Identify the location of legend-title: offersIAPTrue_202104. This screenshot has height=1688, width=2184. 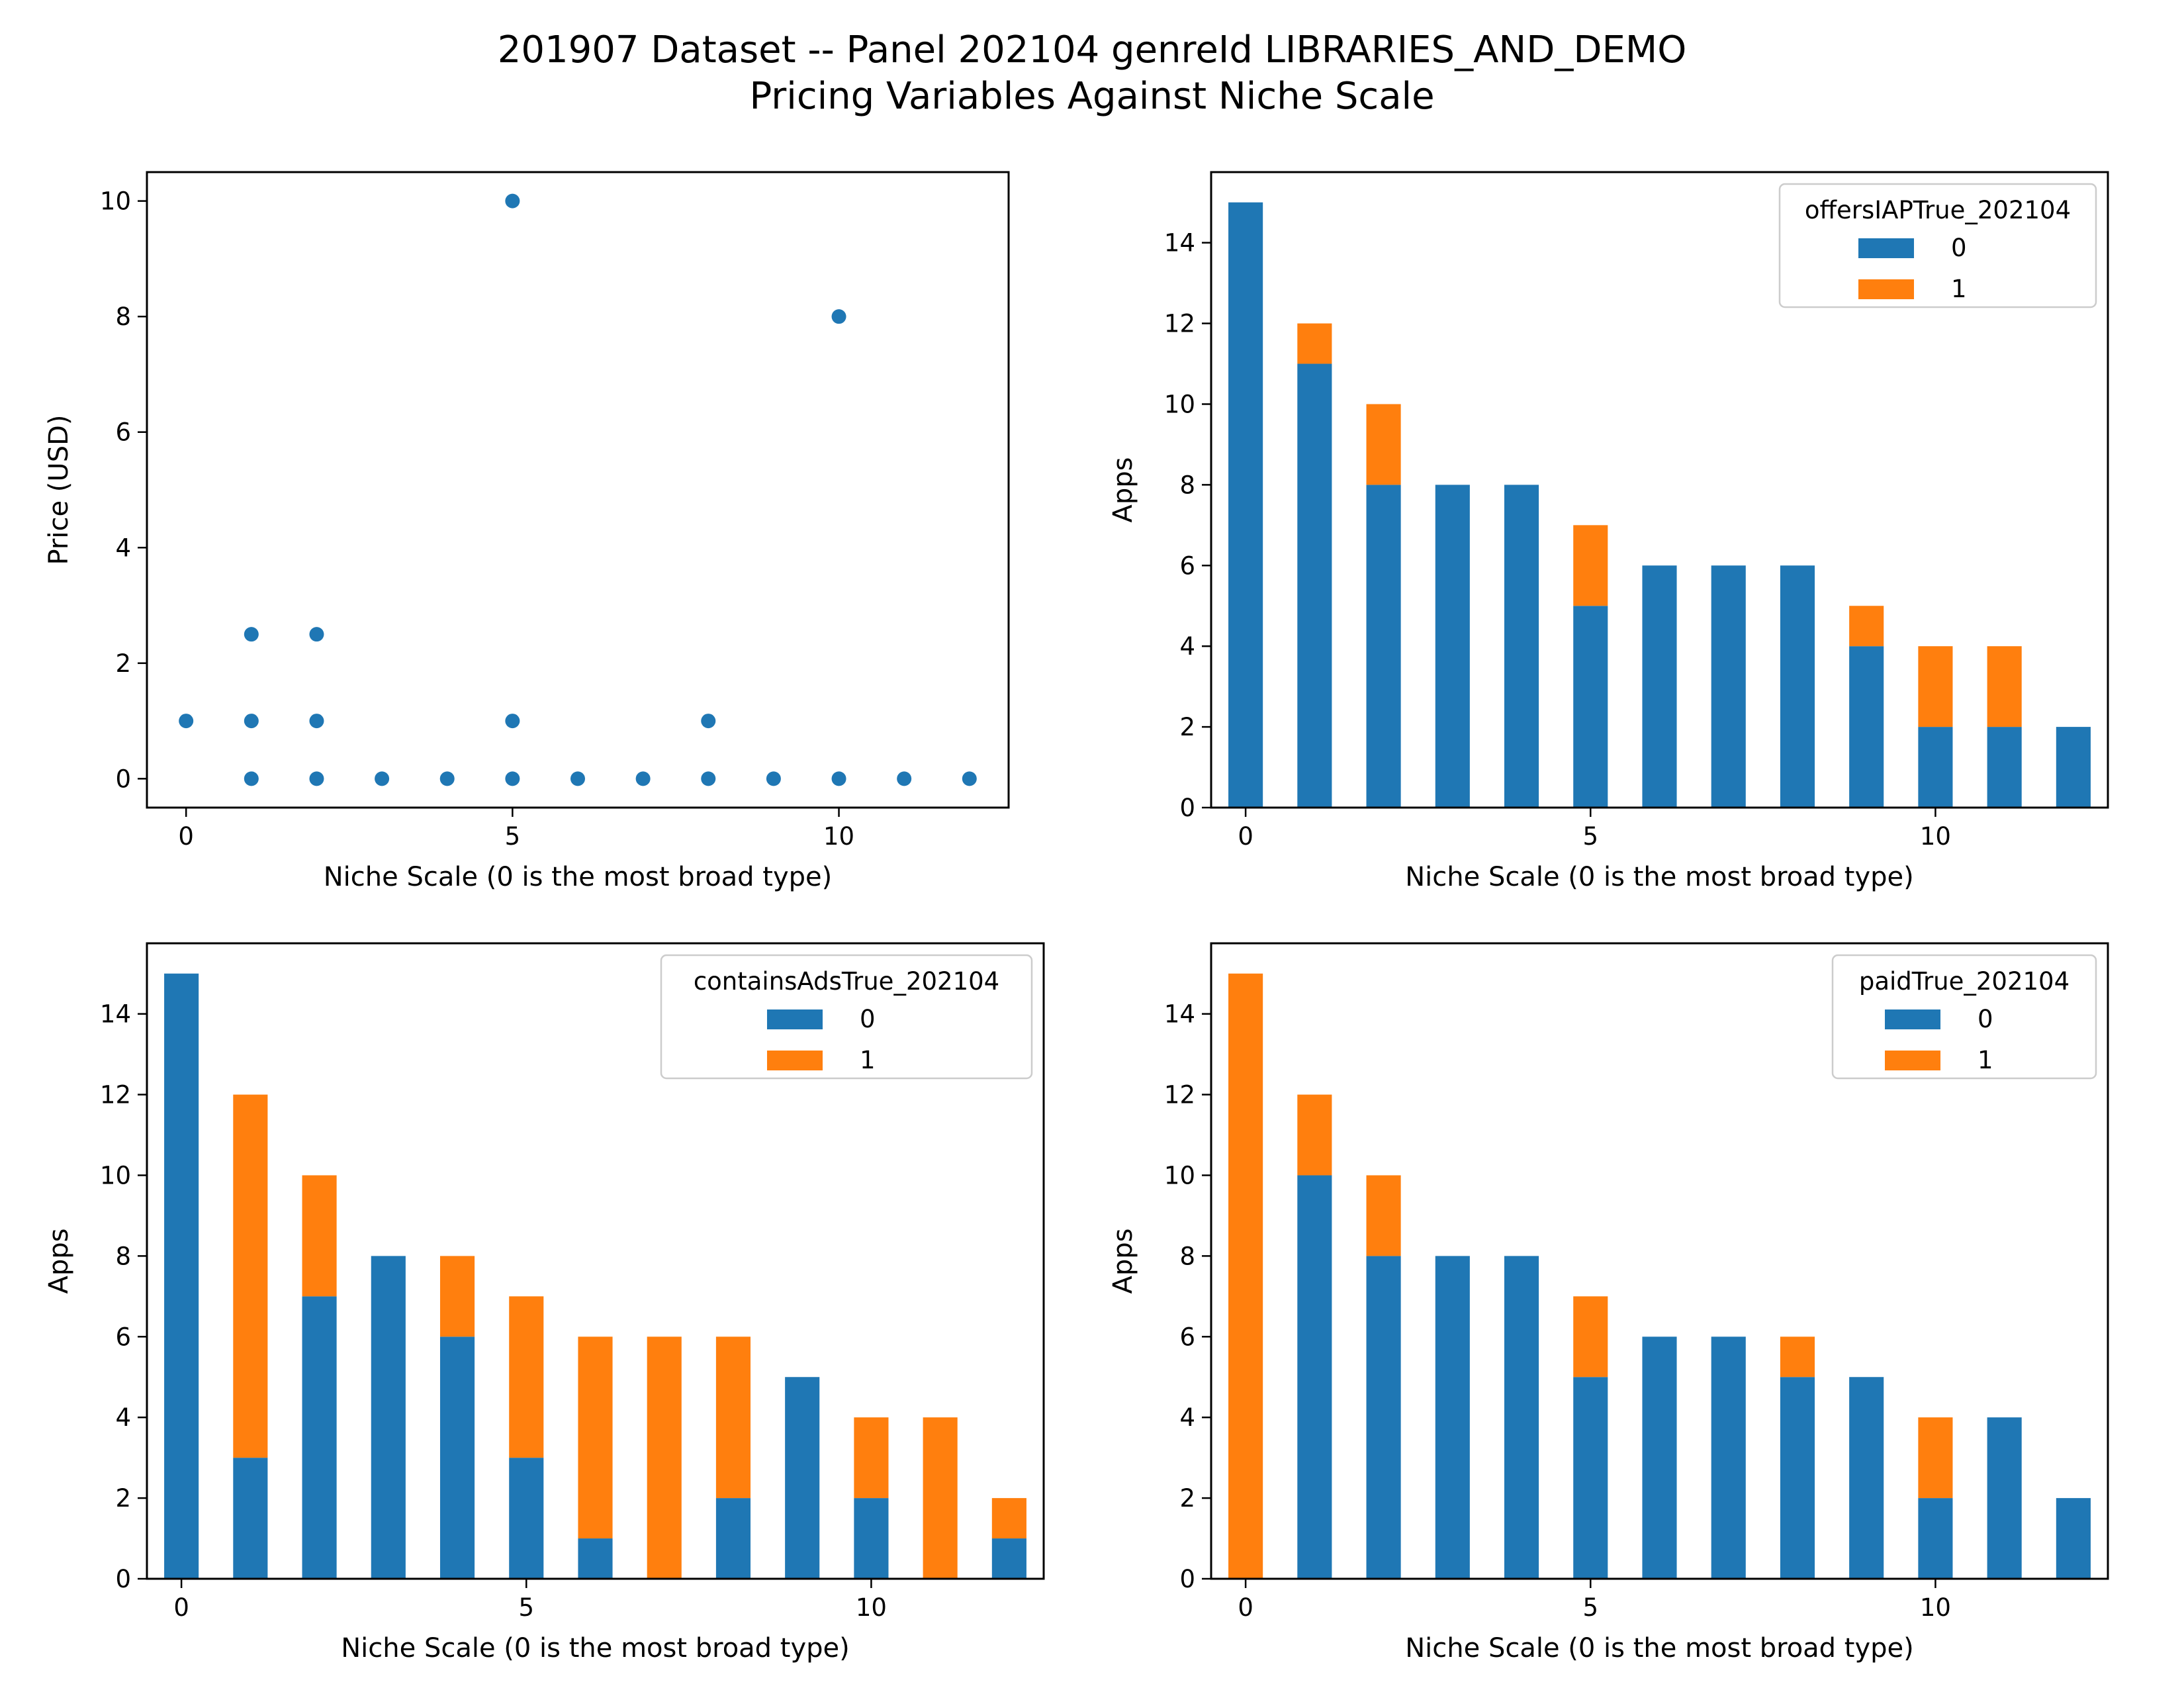
(1938, 210).